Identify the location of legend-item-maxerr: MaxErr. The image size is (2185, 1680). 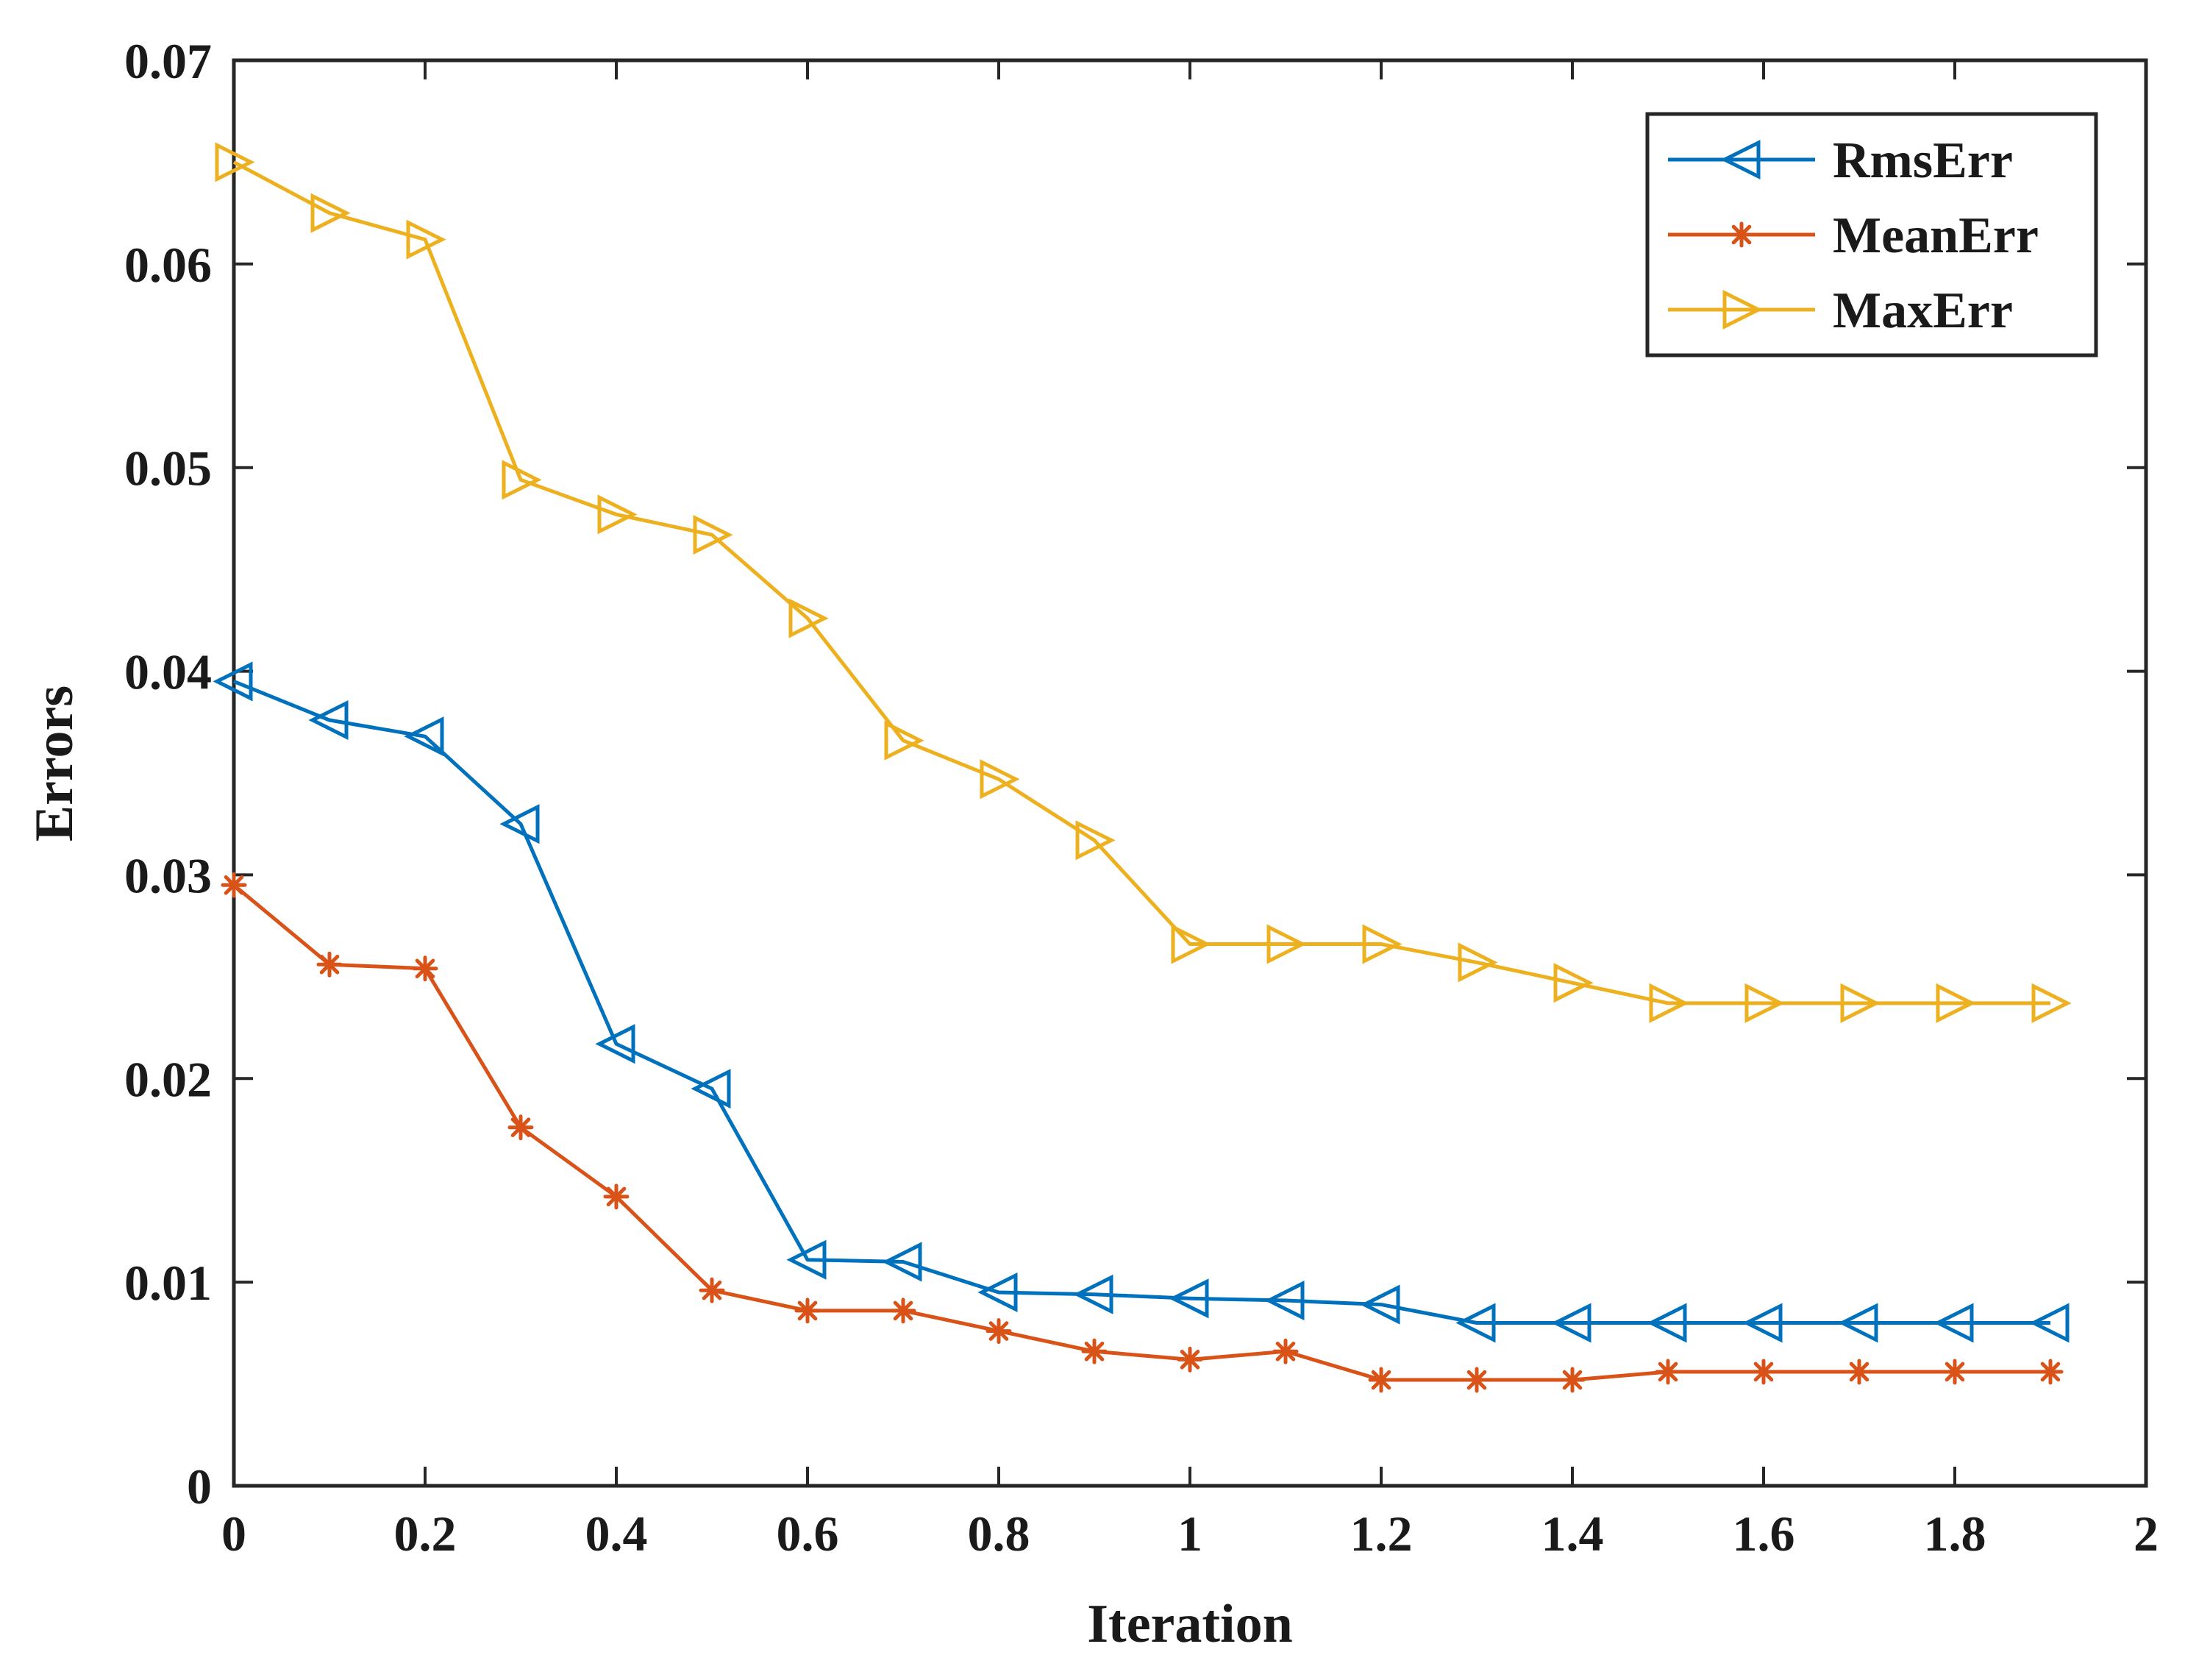
(1841, 310).